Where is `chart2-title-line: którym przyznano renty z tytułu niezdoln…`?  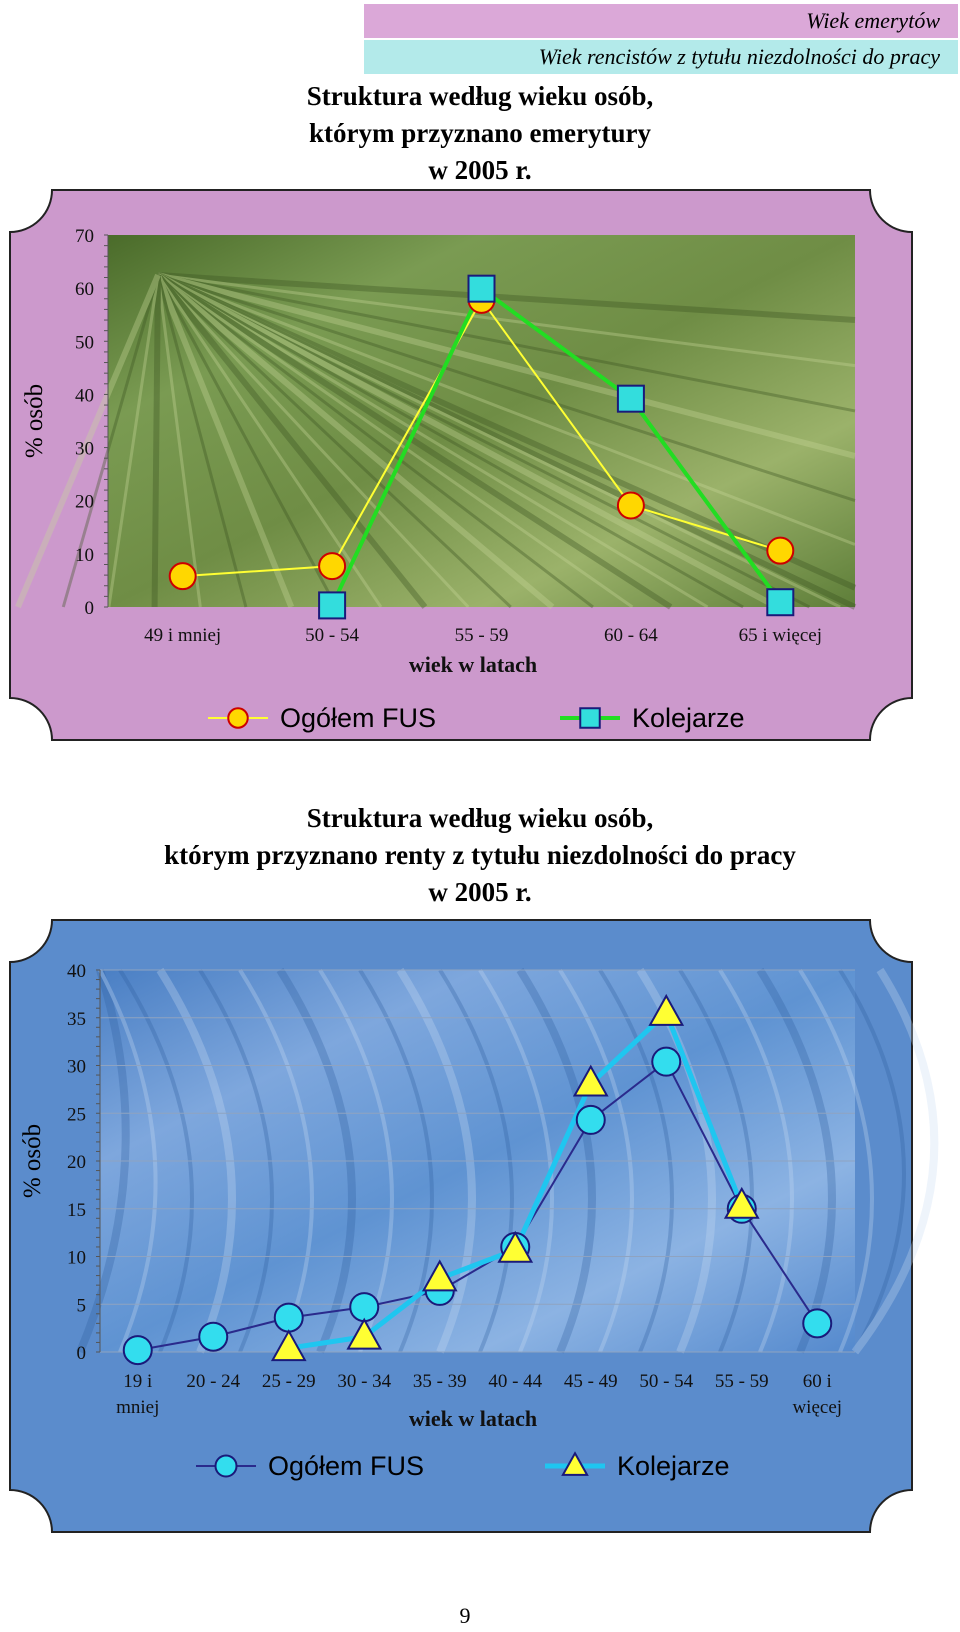
chart2-title-line: którym przyznano renty z tytułu niezdoln… is located at coordinates (480, 855).